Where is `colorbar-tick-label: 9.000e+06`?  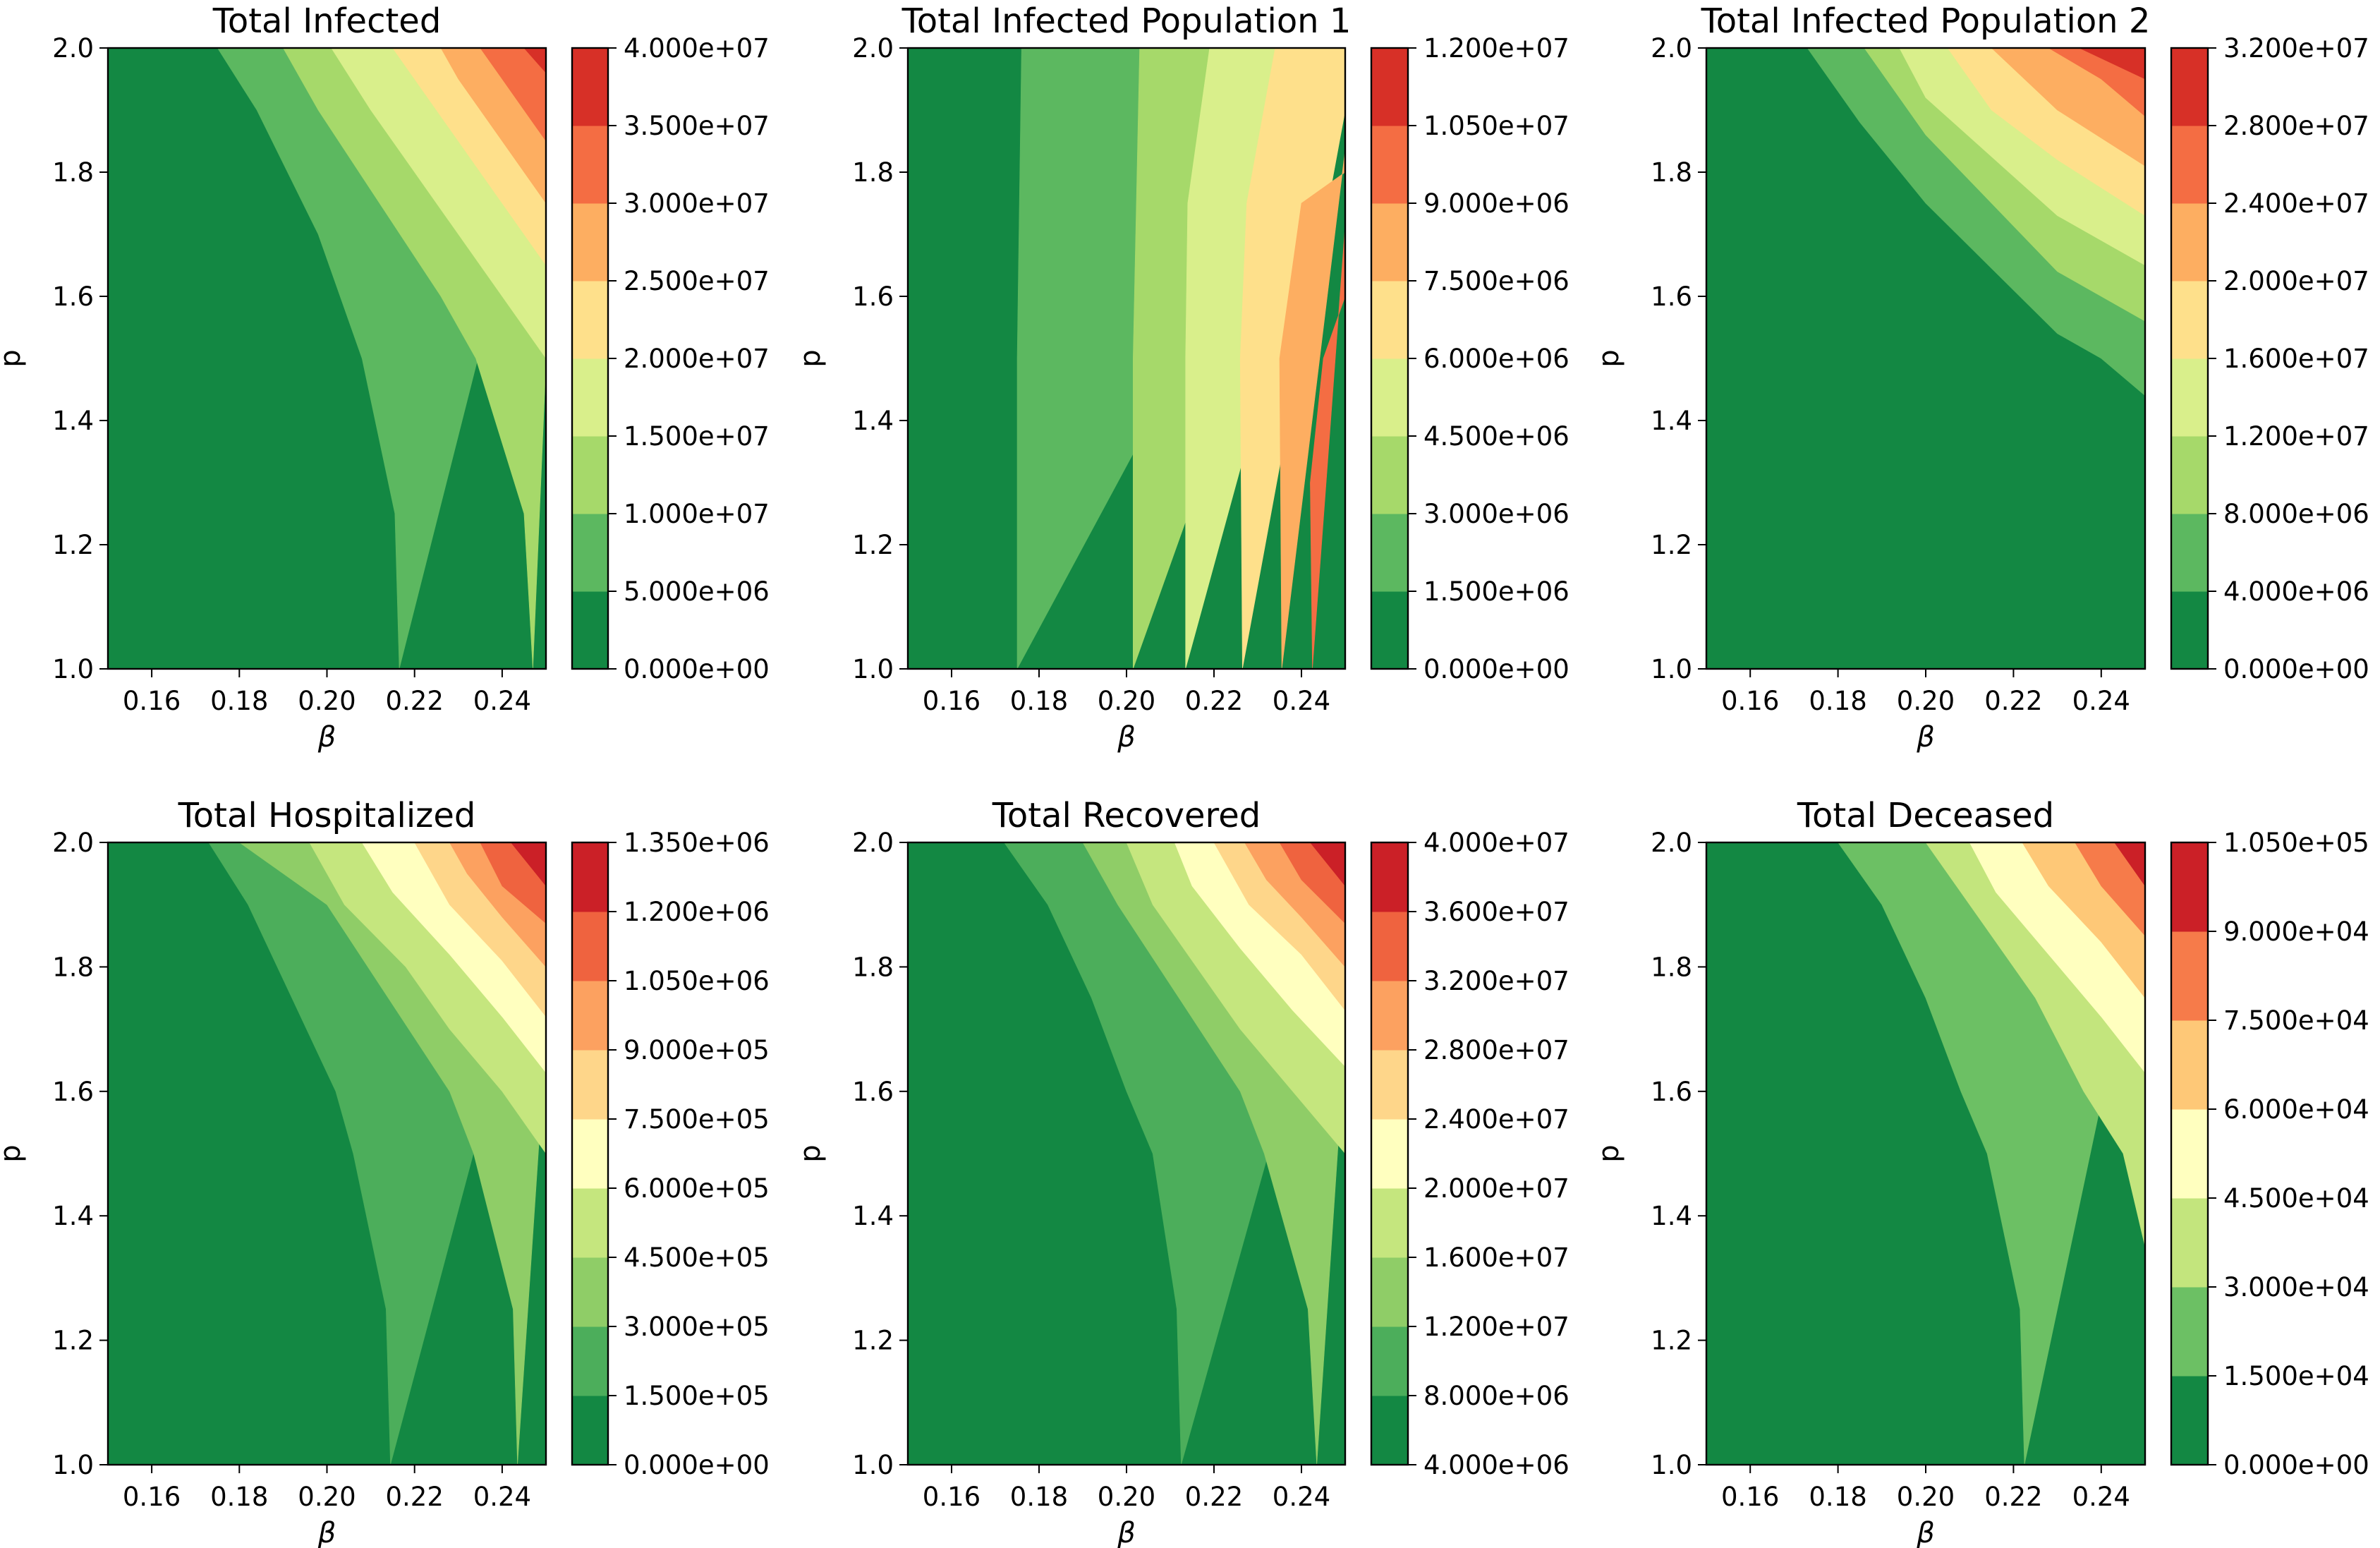 colorbar-tick-label: 9.000e+06 is located at coordinates (1497, 203).